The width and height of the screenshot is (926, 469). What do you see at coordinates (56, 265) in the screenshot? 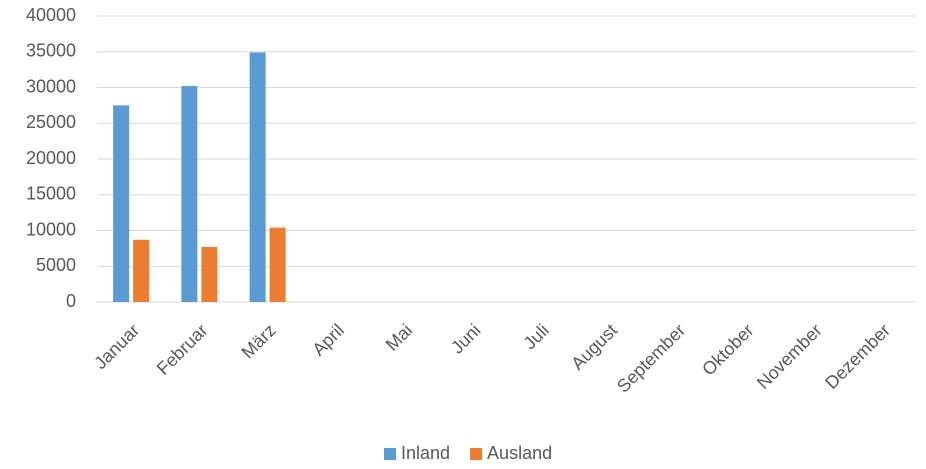
I see `y-tick-label: 5000` at bounding box center [56, 265].